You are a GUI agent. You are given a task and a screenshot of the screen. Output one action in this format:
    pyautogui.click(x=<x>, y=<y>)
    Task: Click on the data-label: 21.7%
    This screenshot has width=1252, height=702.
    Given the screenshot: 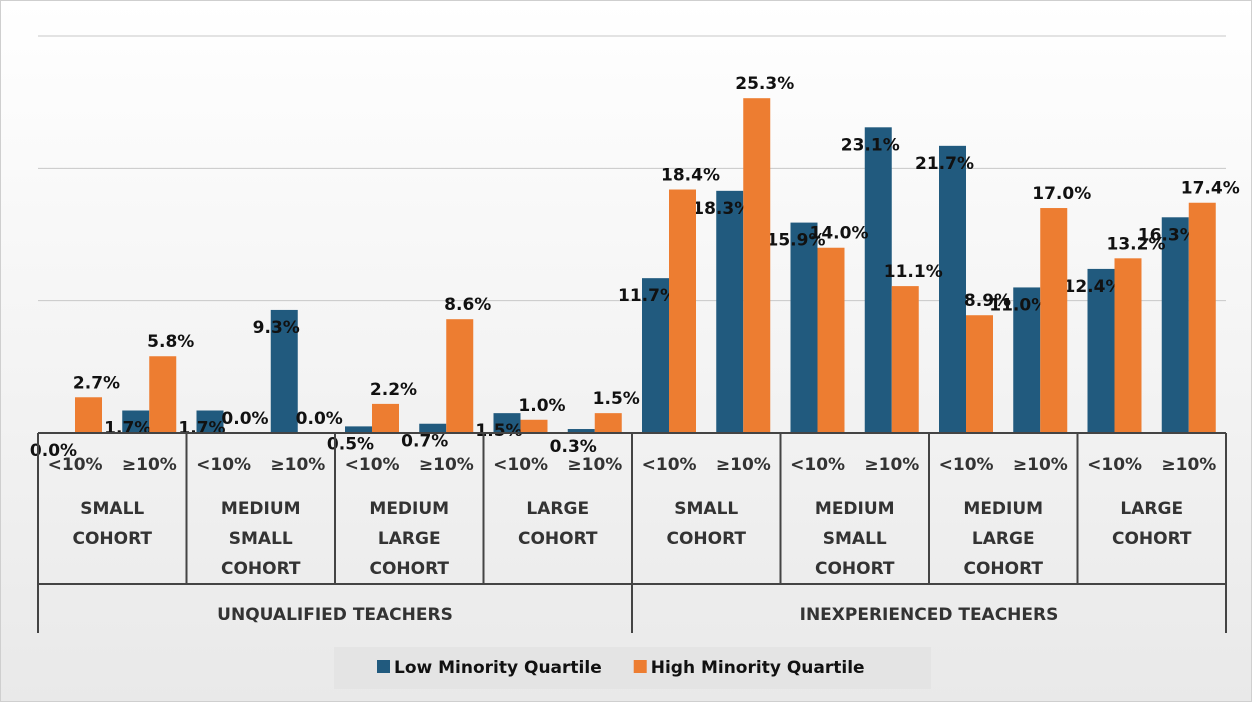 What is the action you would take?
    pyautogui.click(x=944, y=164)
    